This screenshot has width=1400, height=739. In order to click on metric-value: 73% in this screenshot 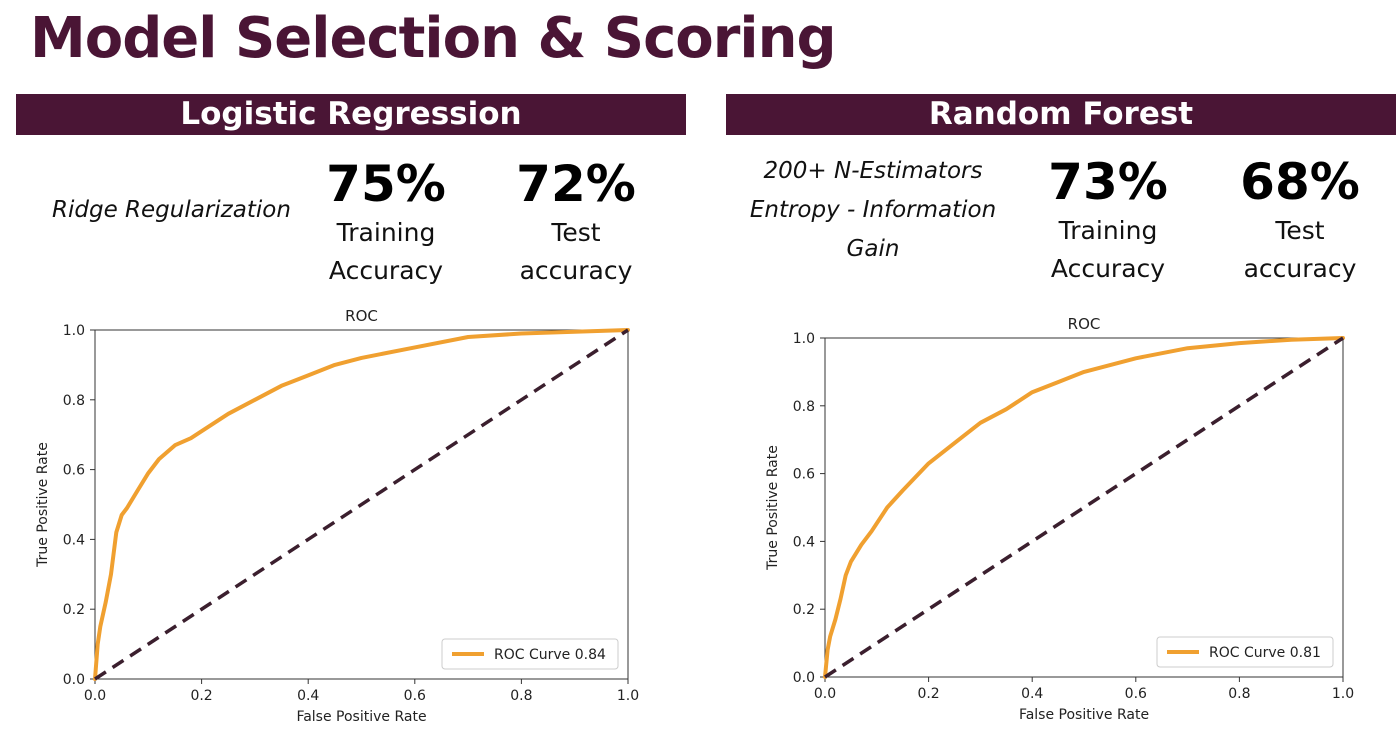, I will do `click(1108, 182)`.